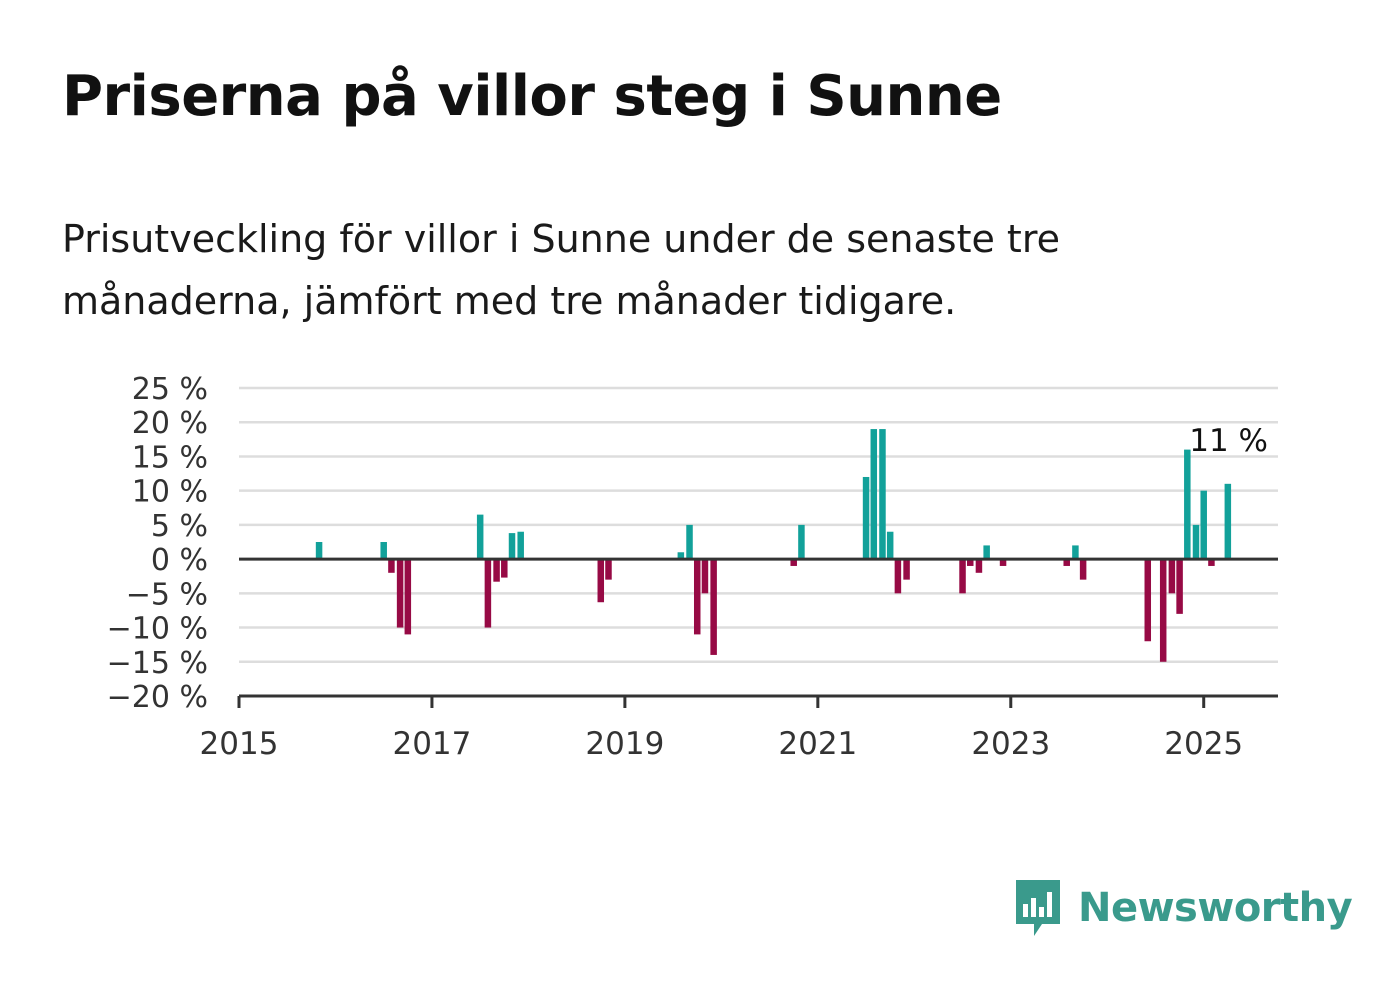 The height and width of the screenshot is (999, 1382). What do you see at coordinates (157, 697) in the screenshot?
I see `y-tick-label: −20 %` at bounding box center [157, 697].